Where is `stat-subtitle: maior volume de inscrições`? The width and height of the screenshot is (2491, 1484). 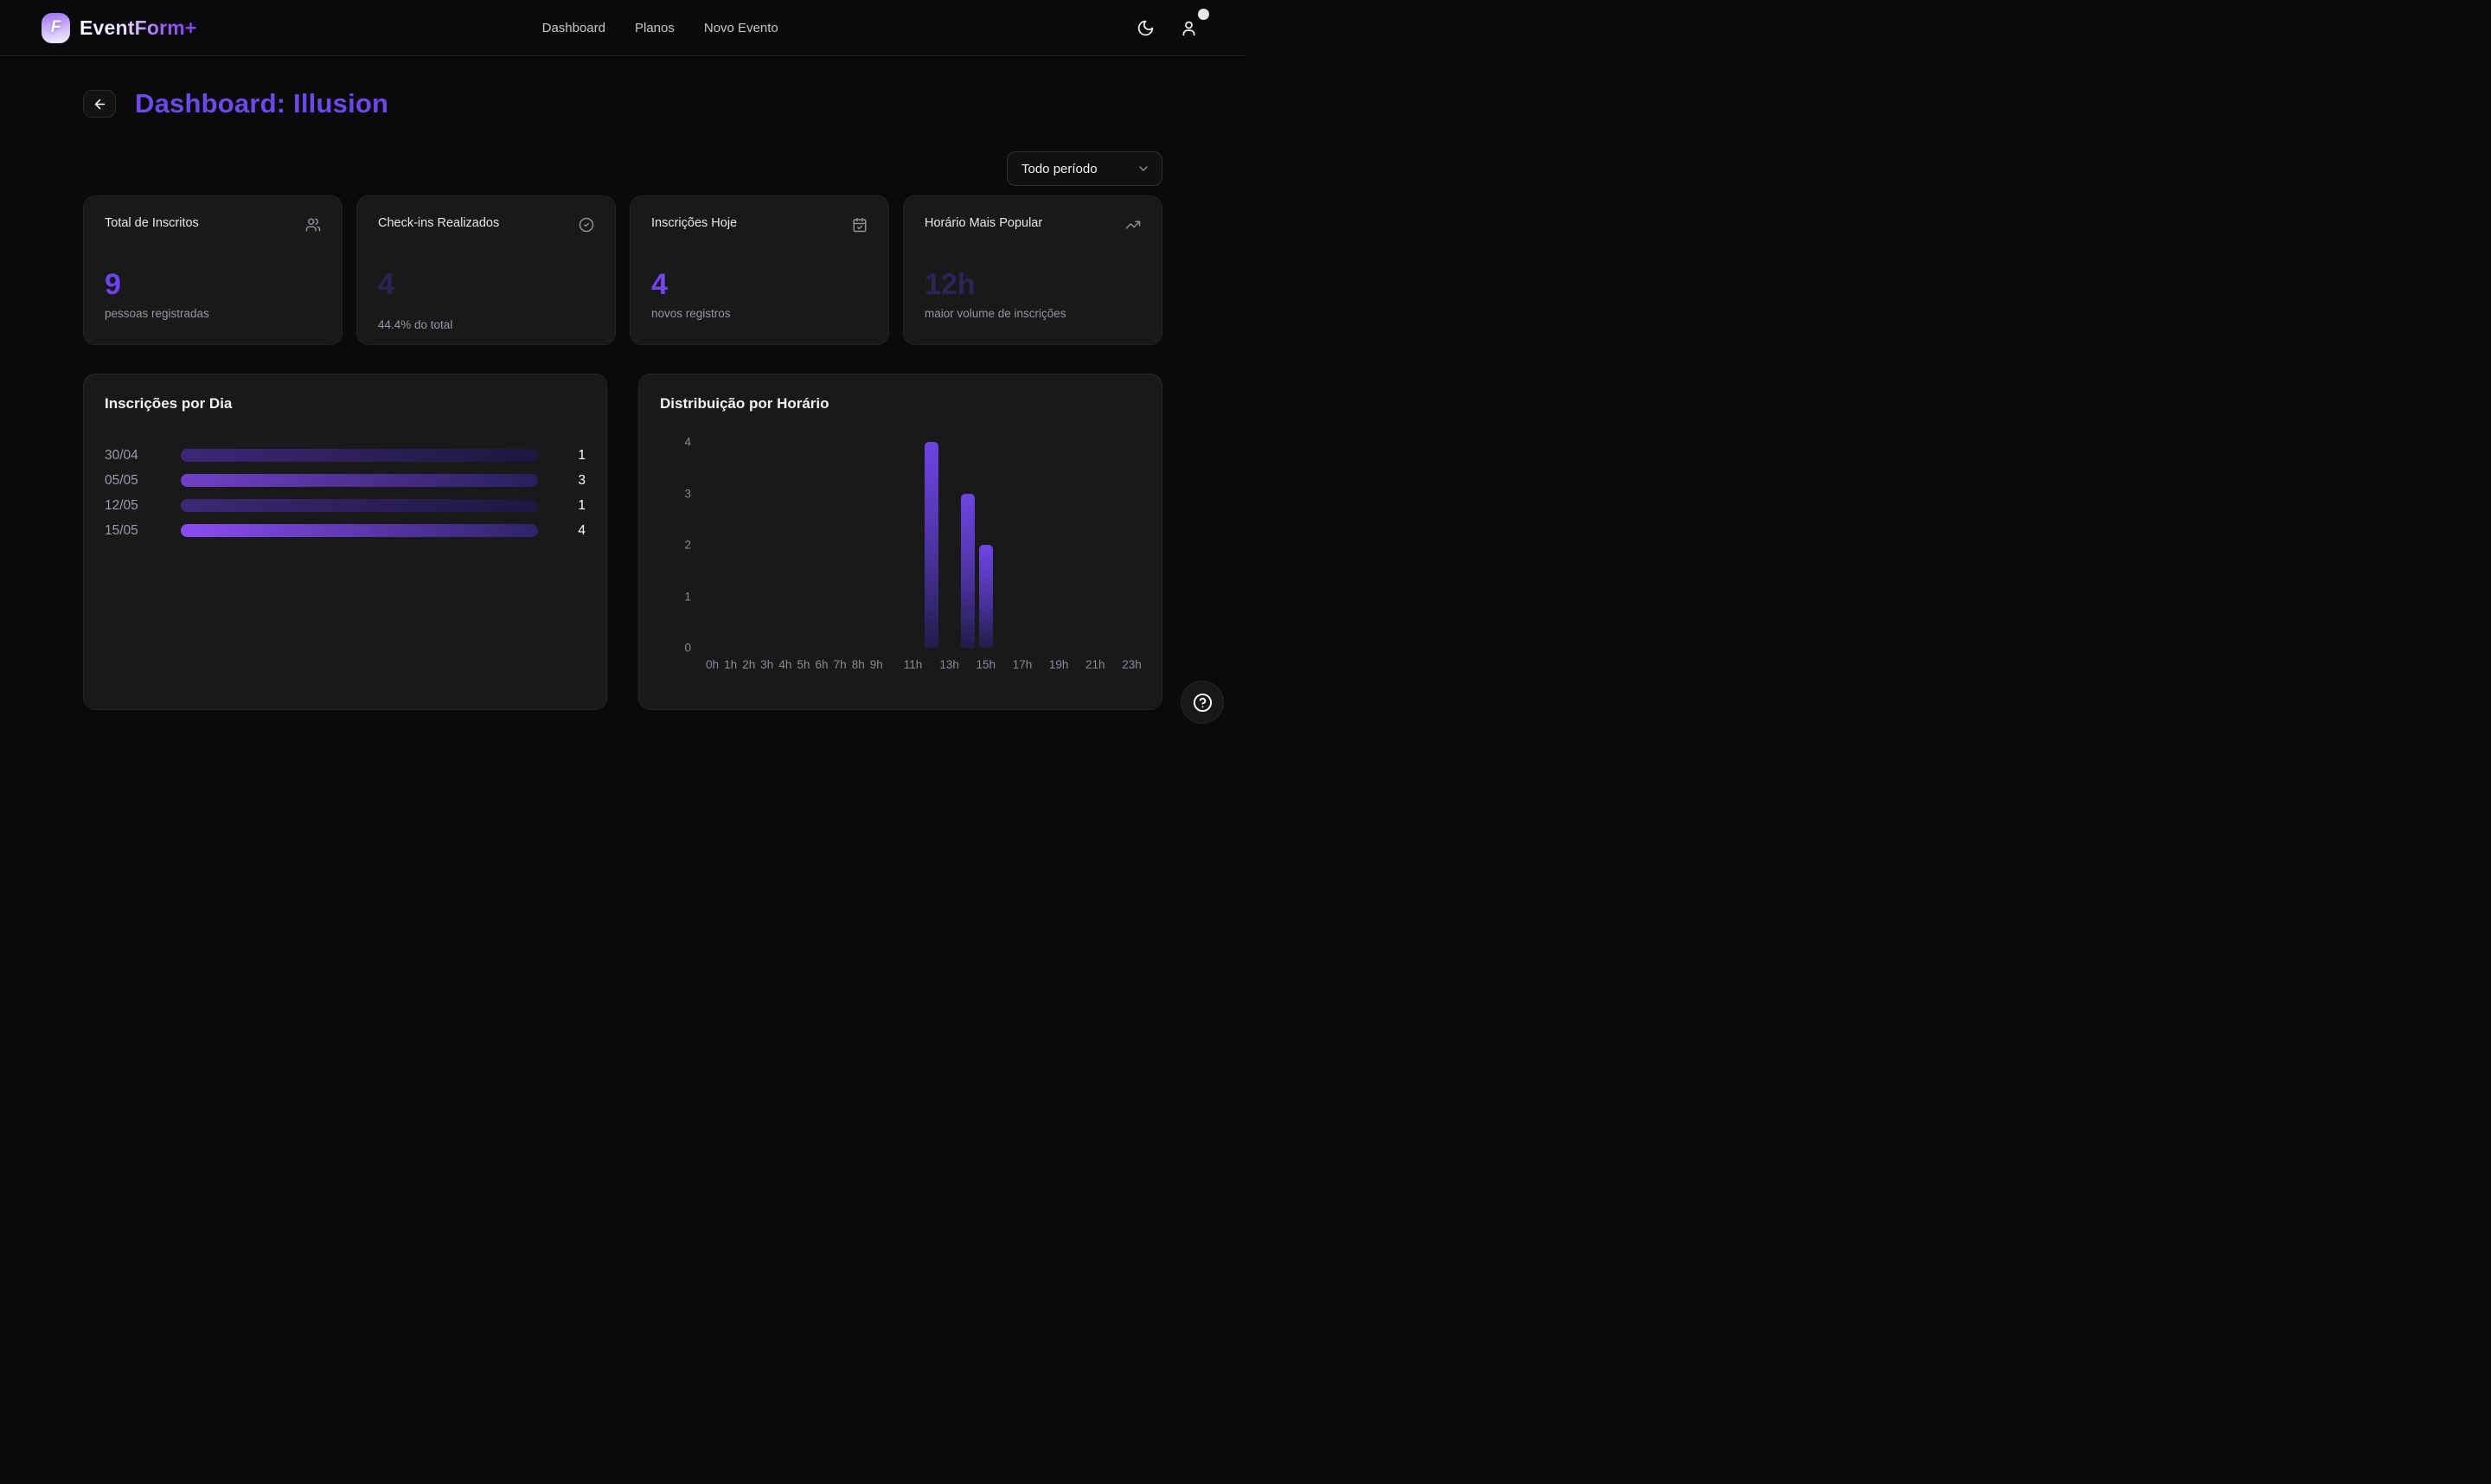
stat-subtitle: maior volume de inscrições is located at coordinates (996, 314).